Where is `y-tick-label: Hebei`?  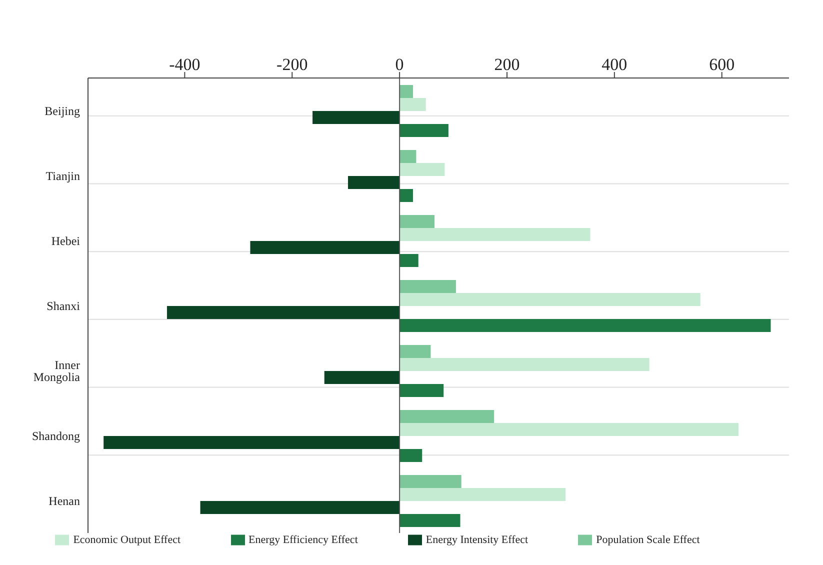 y-tick-label: Hebei is located at coordinates (66, 241).